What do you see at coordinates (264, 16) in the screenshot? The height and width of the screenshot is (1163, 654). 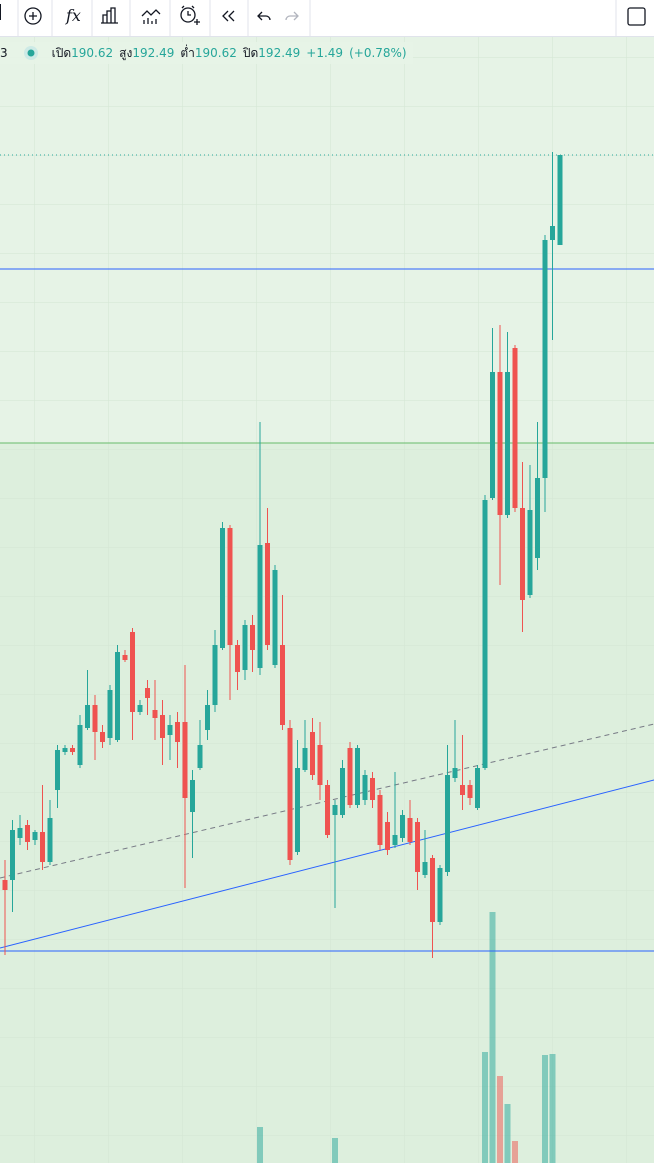 I see `undo-button` at bounding box center [264, 16].